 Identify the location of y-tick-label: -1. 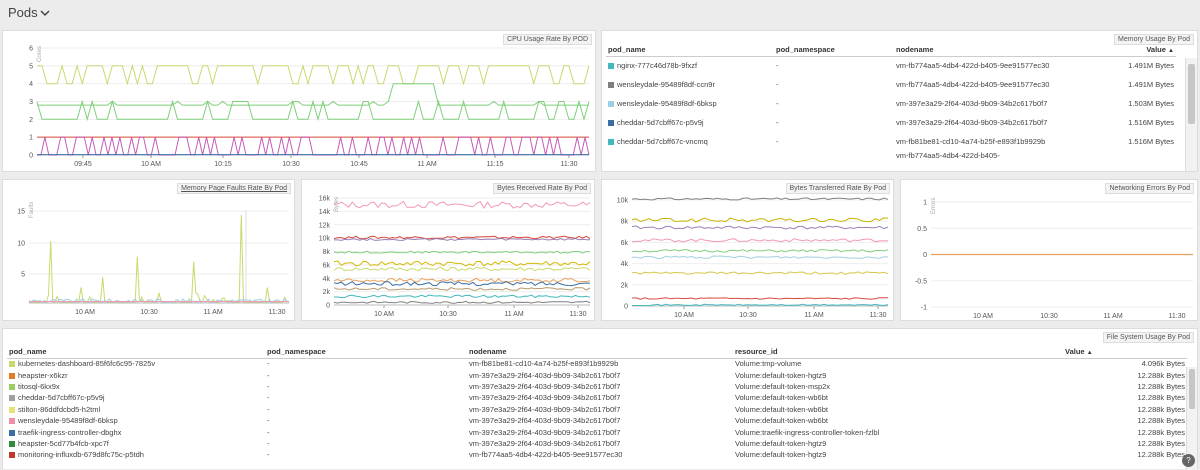
(924, 308).